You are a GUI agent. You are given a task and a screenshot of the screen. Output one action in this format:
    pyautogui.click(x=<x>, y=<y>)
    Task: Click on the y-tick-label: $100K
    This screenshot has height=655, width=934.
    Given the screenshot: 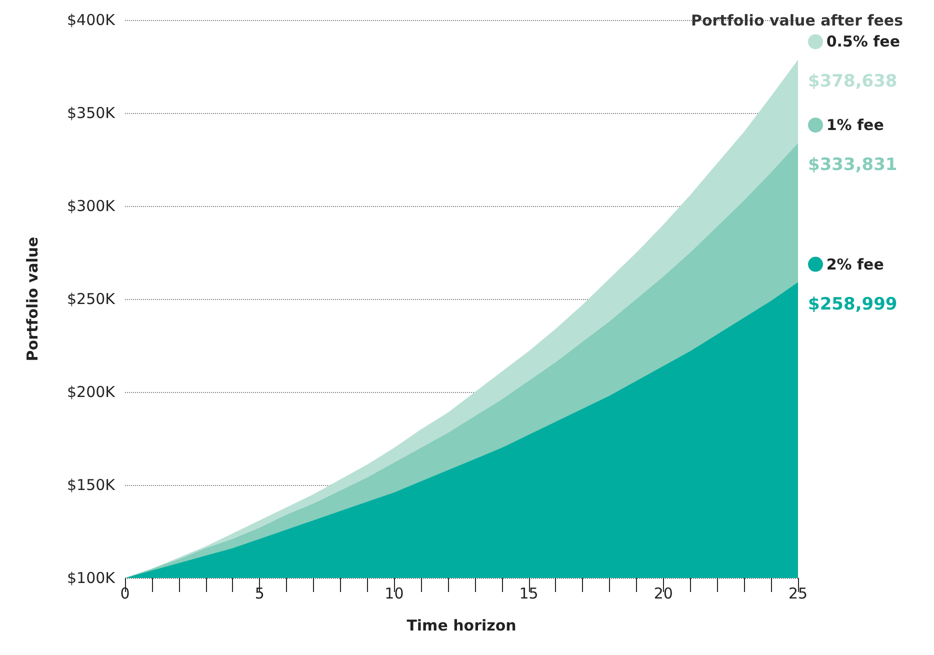 What is the action you would take?
    pyautogui.click(x=91, y=578)
    